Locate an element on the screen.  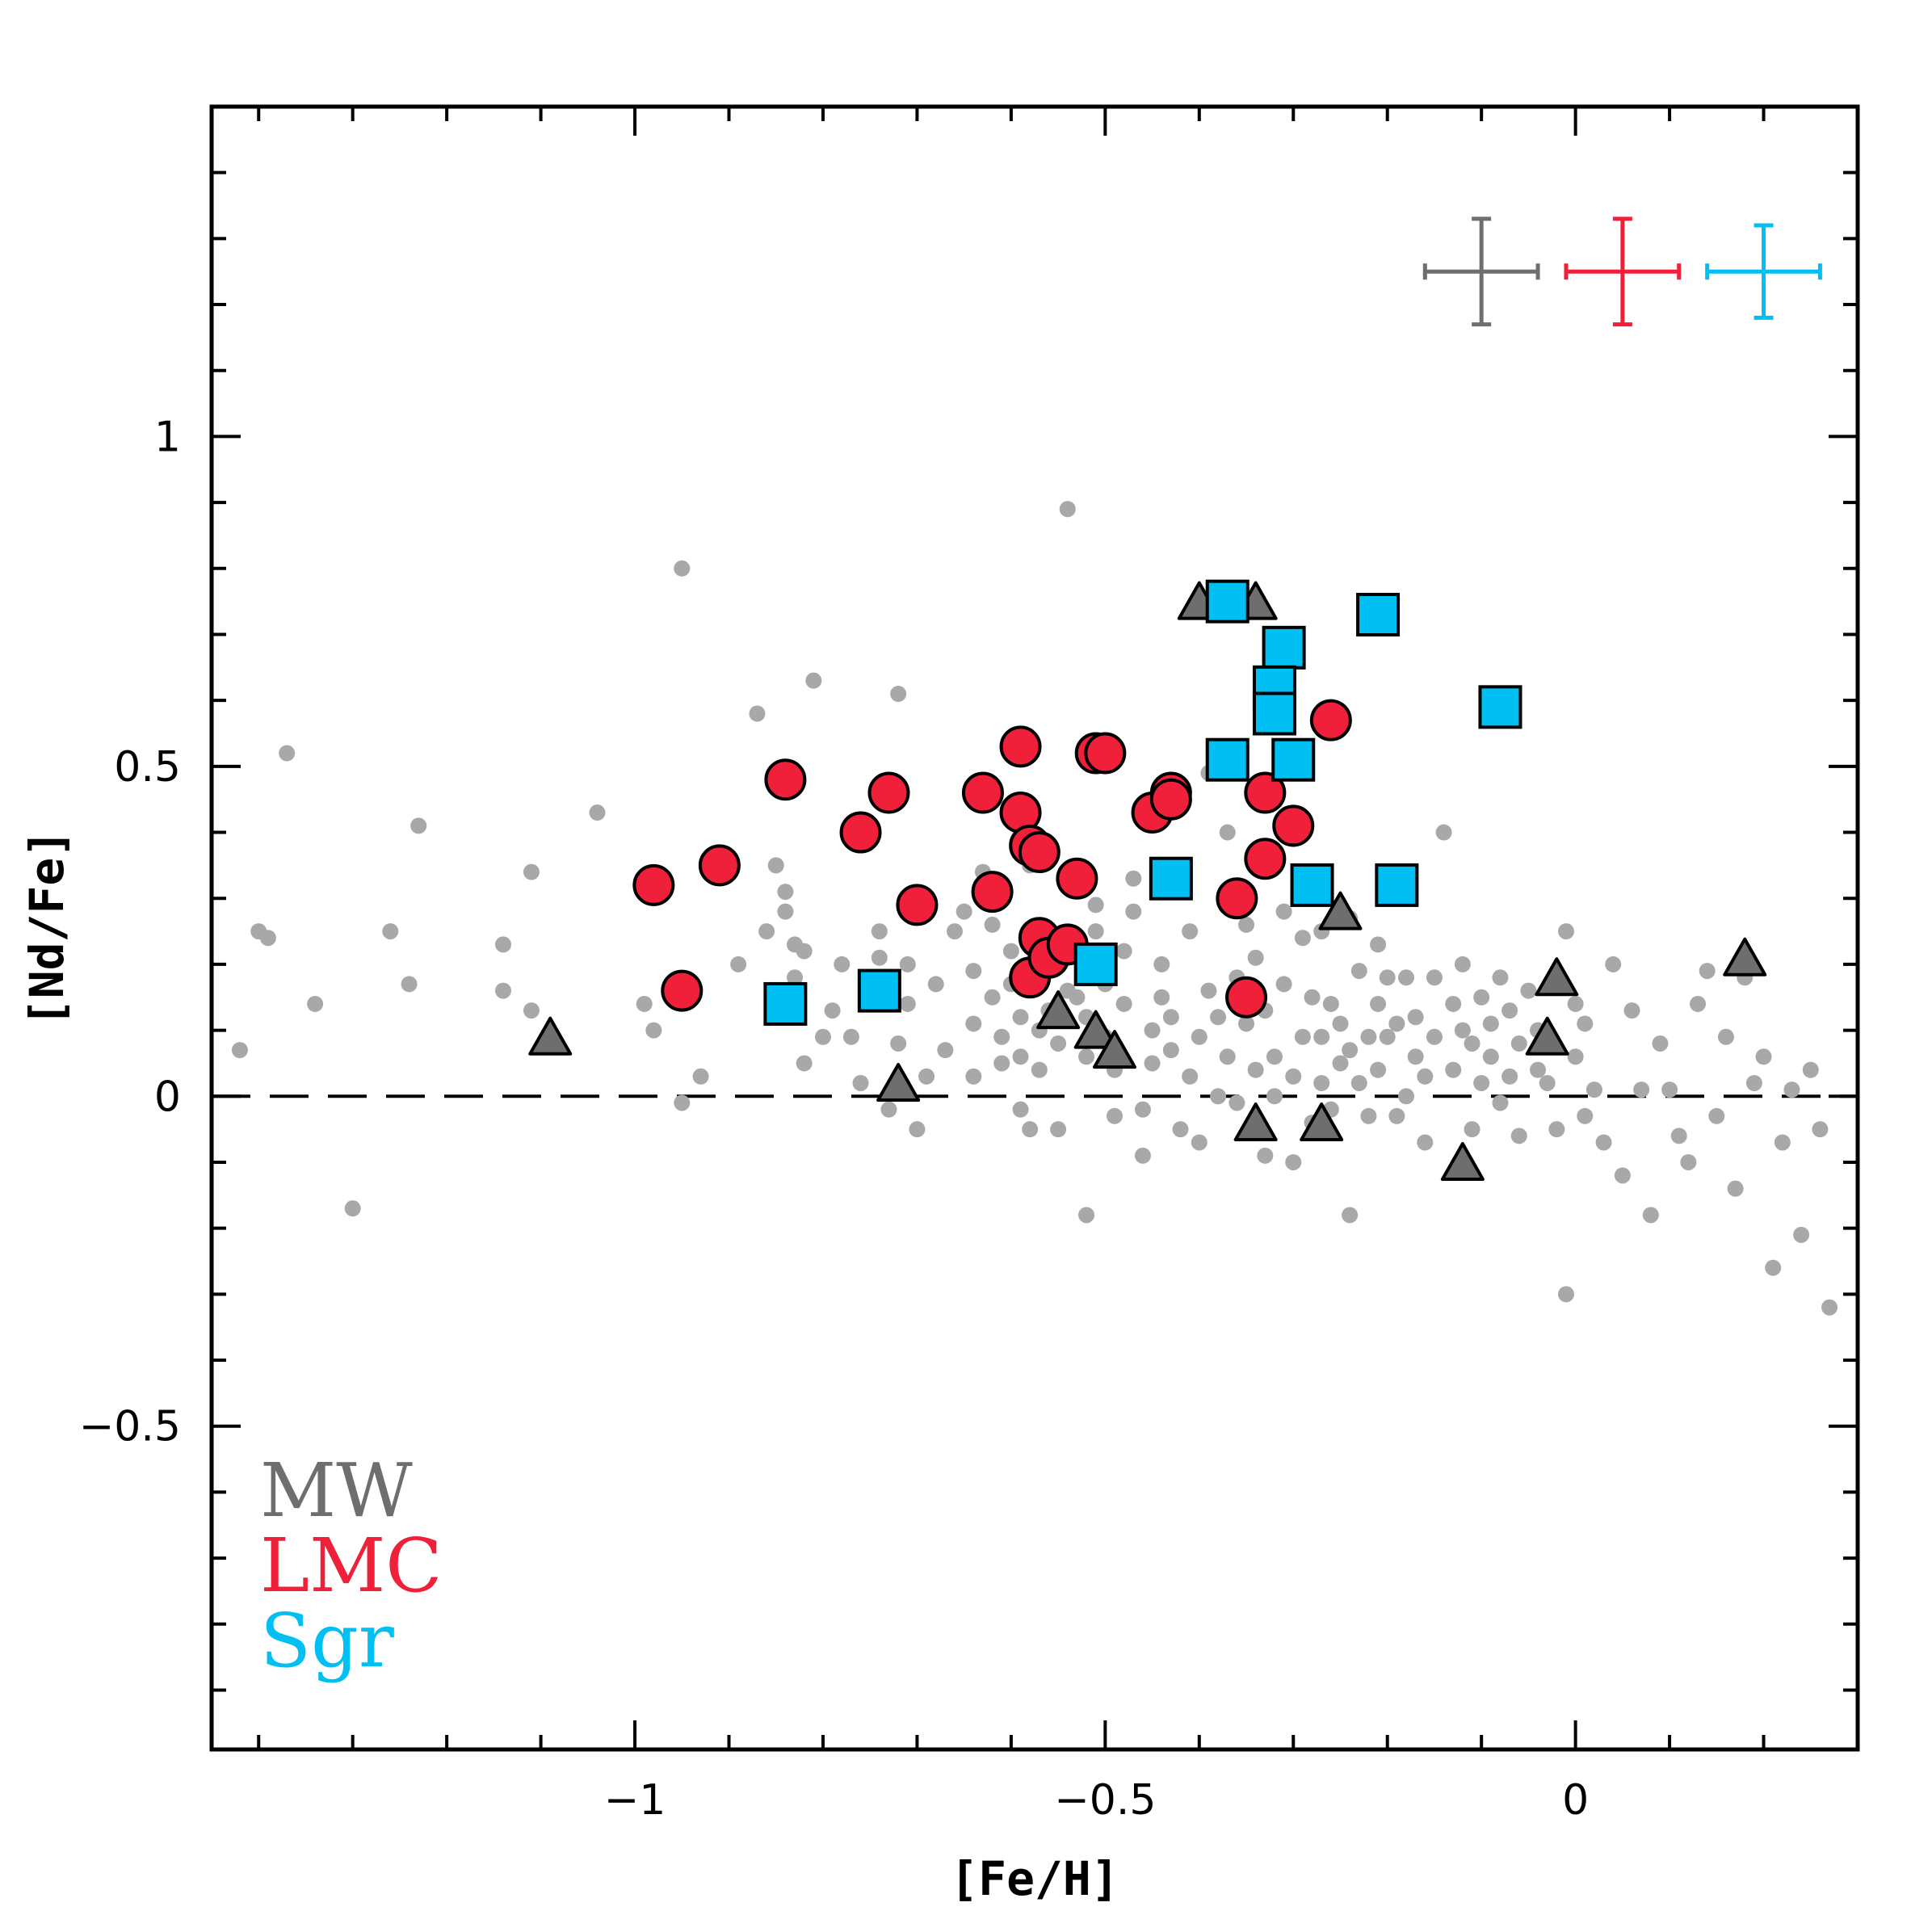
y-tick-label: −0.5 is located at coordinates (130, 1427).